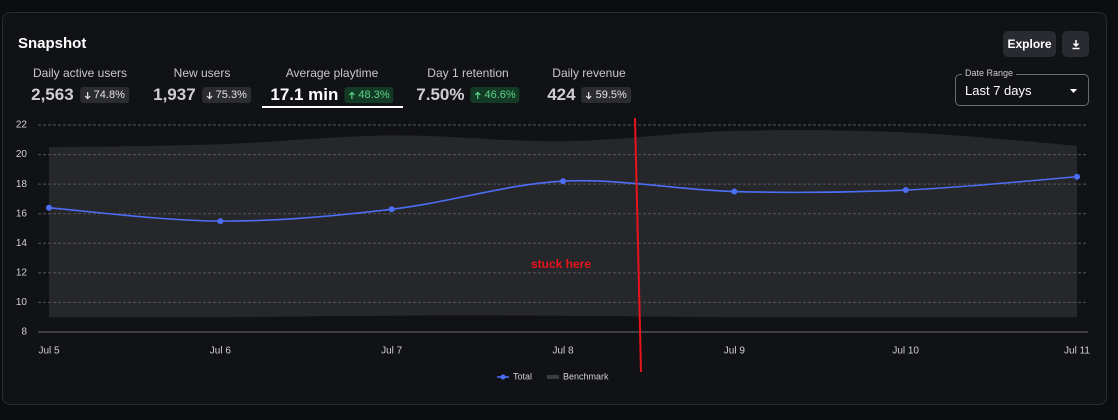 This screenshot has width=1118, height=420. What do you see at coordinates (332, 73) in the screenshot?
I see `metric-label: Average playtime` at bounding box center [332, 73].